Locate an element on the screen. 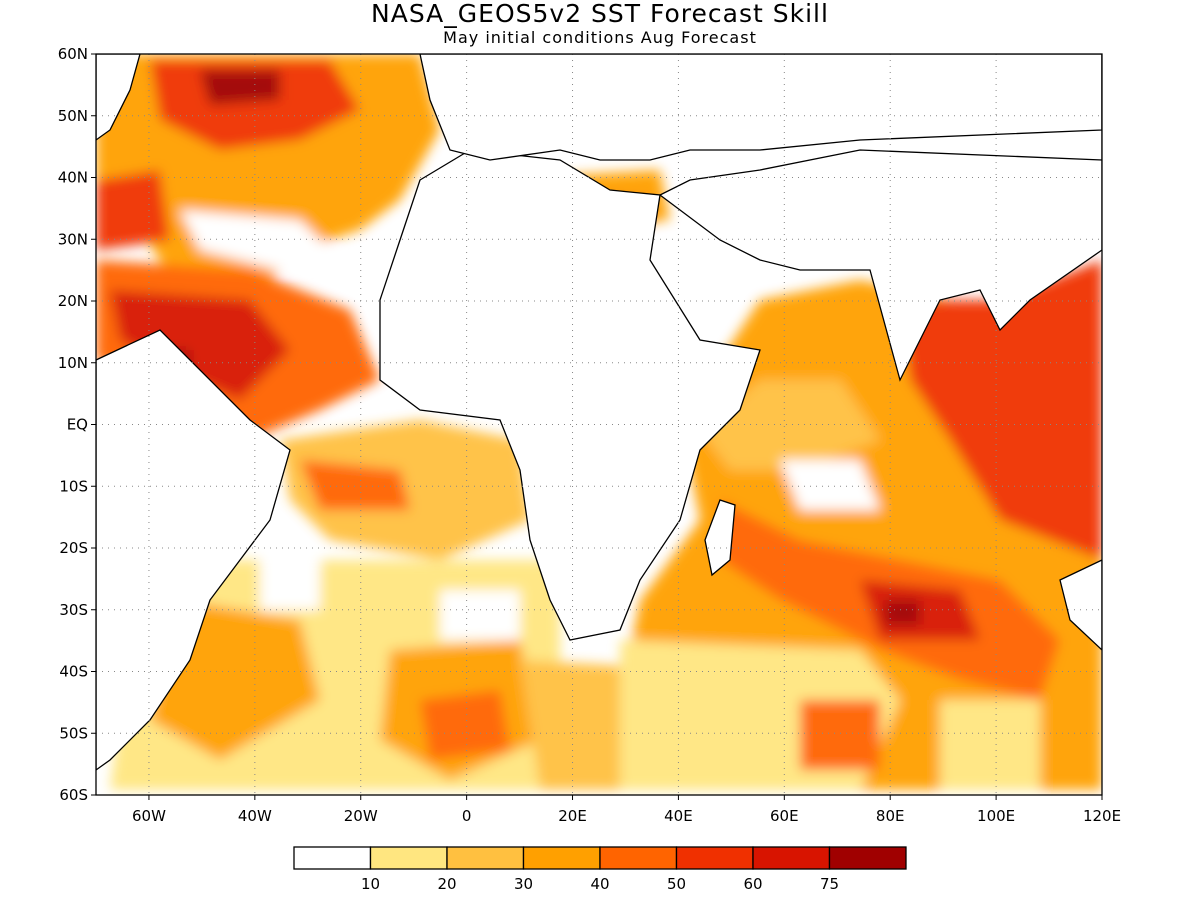 The image size is (1200, 900). lon-tick-label: 60E is located at coordinates (784, 816).